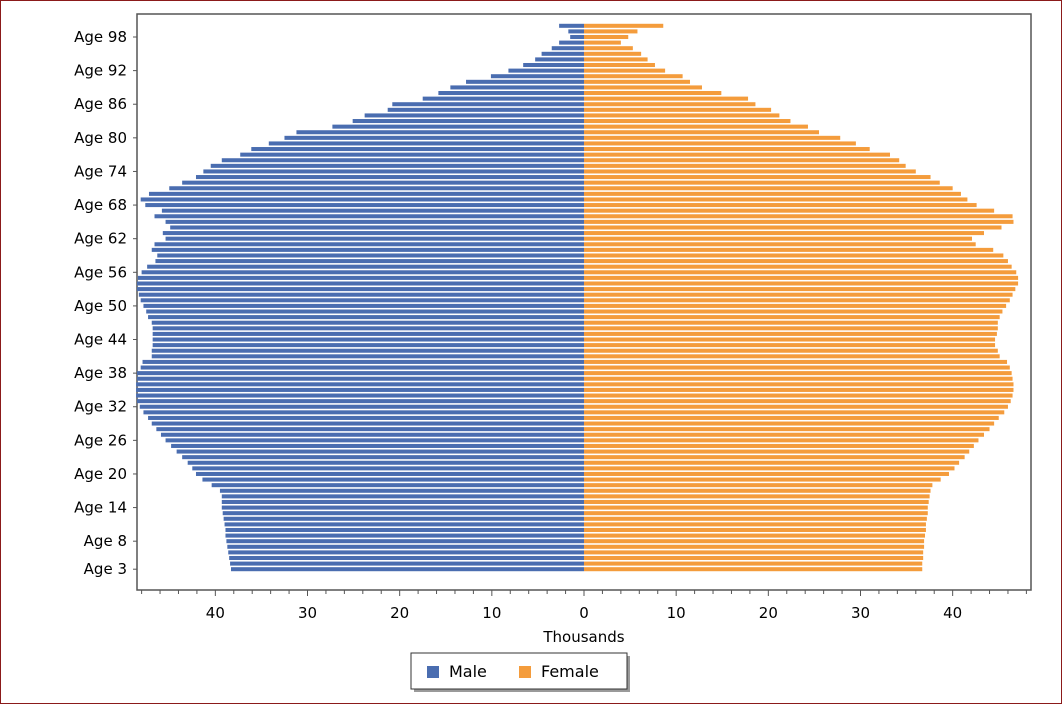  What do you see at coordinates (100, 306) in the screenshot?
I see `y-tick-label: Age 50` at bounding box center [100, 306].